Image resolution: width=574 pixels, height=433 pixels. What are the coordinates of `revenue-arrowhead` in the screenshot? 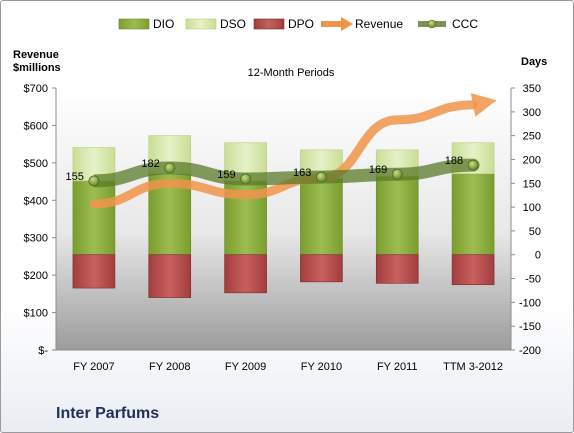 It's located at (483, 105).